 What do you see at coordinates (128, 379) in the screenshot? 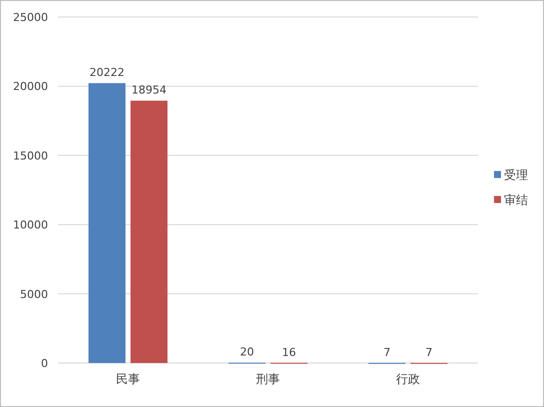
I see `x-tick-label: 民事` at bounding box center [128, 379].